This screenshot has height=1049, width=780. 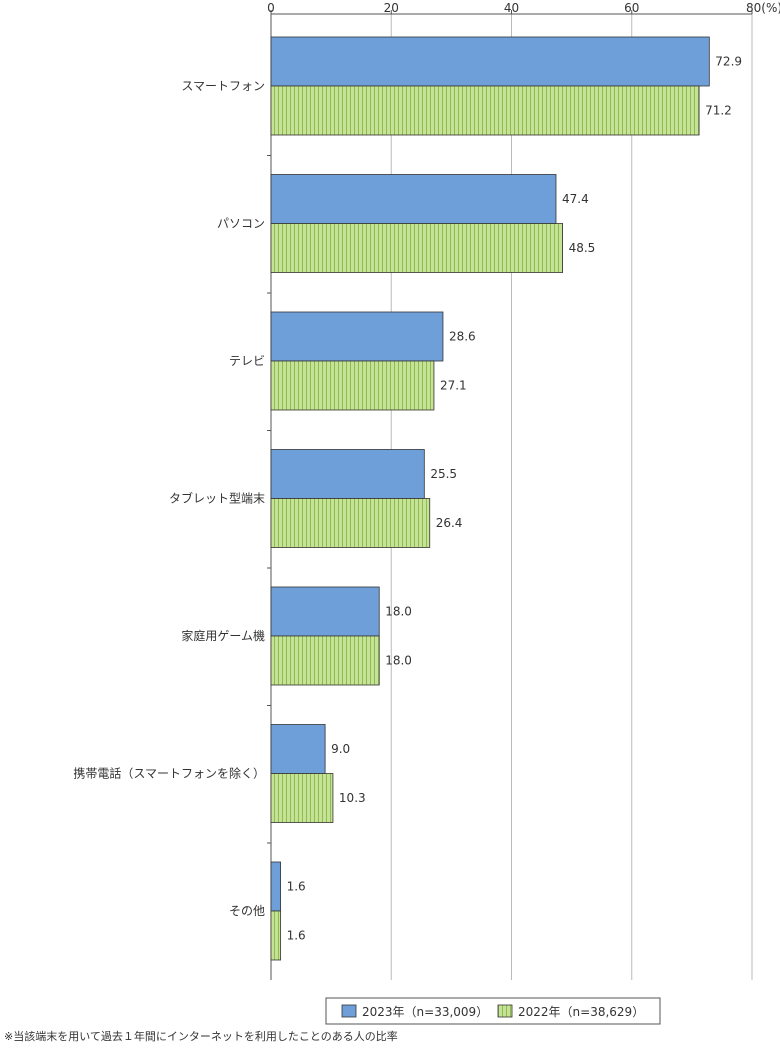 I want to click on x-tick-label: 80(%), so click(x=763, y=8).